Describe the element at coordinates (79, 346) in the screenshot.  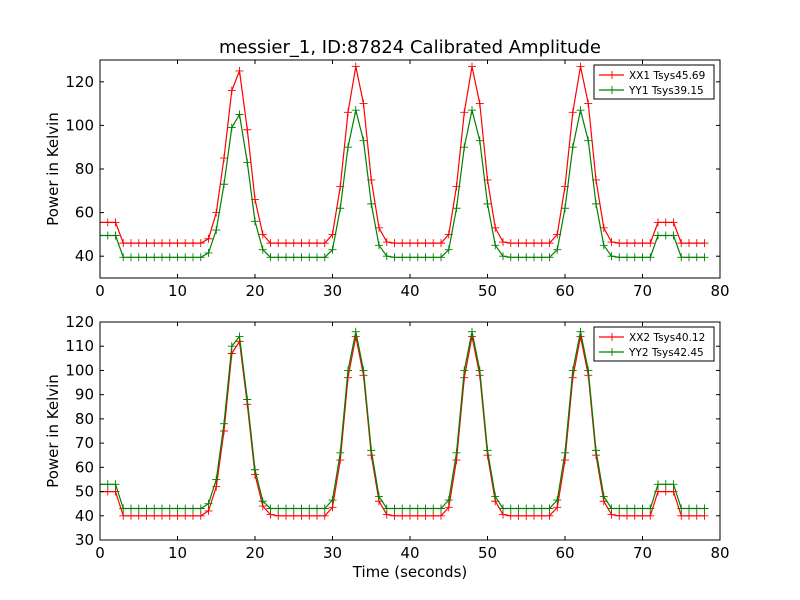
I see `y-tick-label: 110` at that location.